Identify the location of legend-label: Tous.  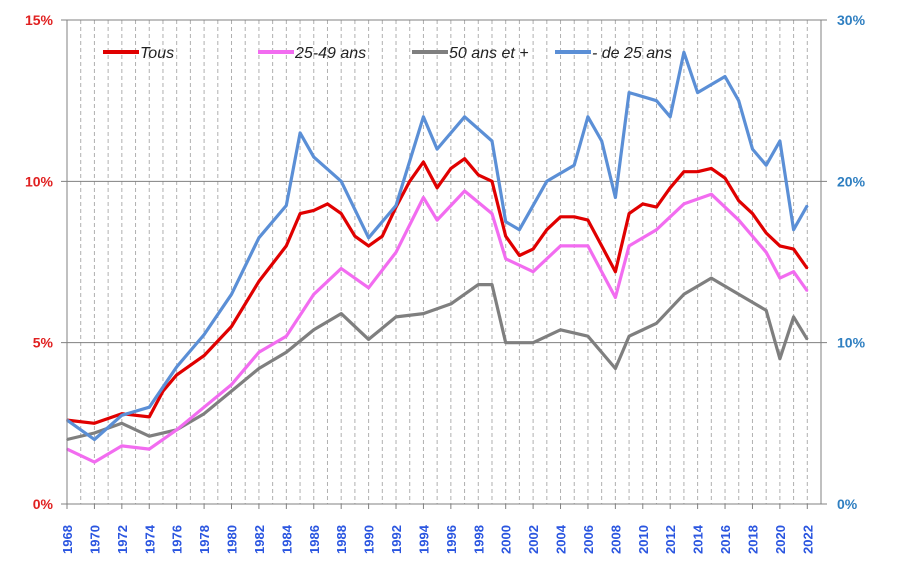
(157, 53).